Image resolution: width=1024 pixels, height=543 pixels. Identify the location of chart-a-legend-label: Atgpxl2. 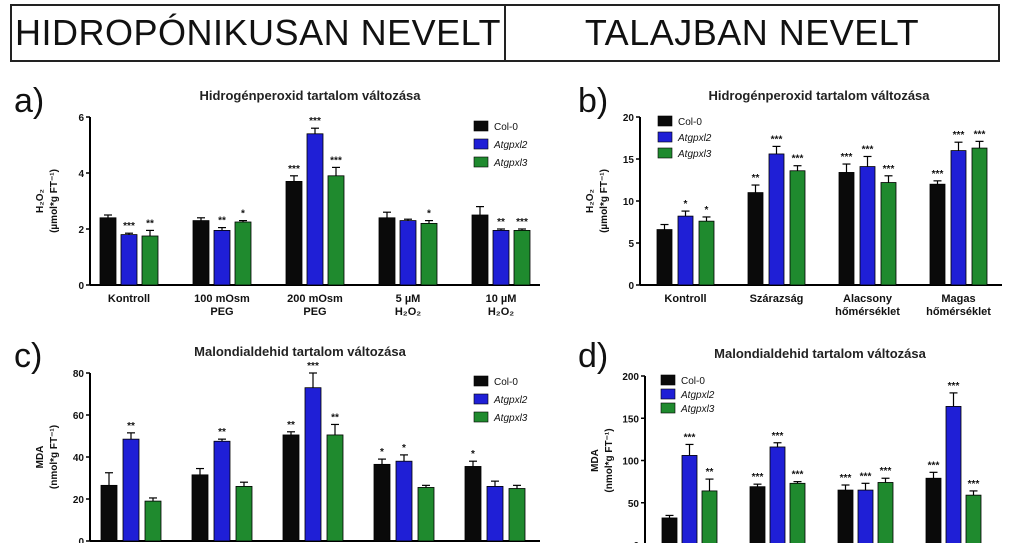
(510, 145).